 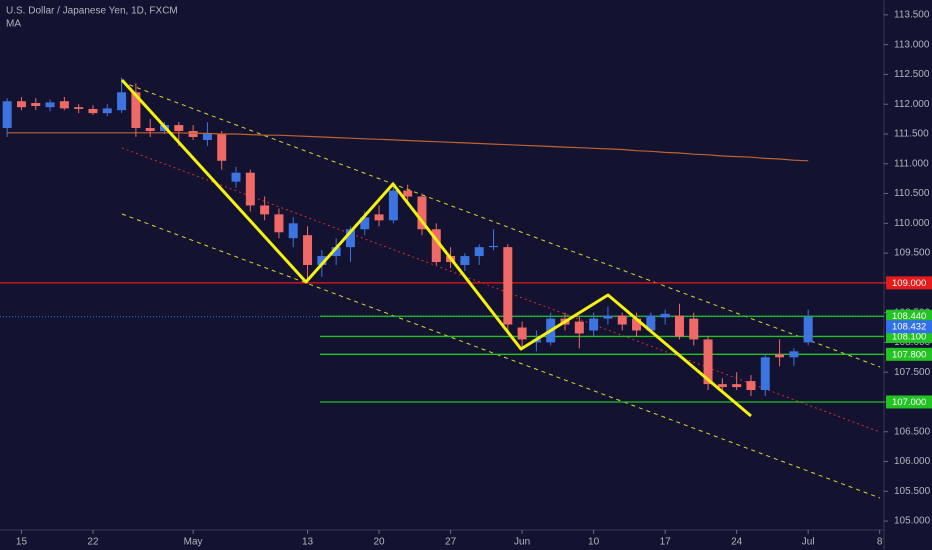 What do you see at coordinates (22, 542) in the screenshot?
I see `x-tick-label: 15` at bounding box center [22, 542].